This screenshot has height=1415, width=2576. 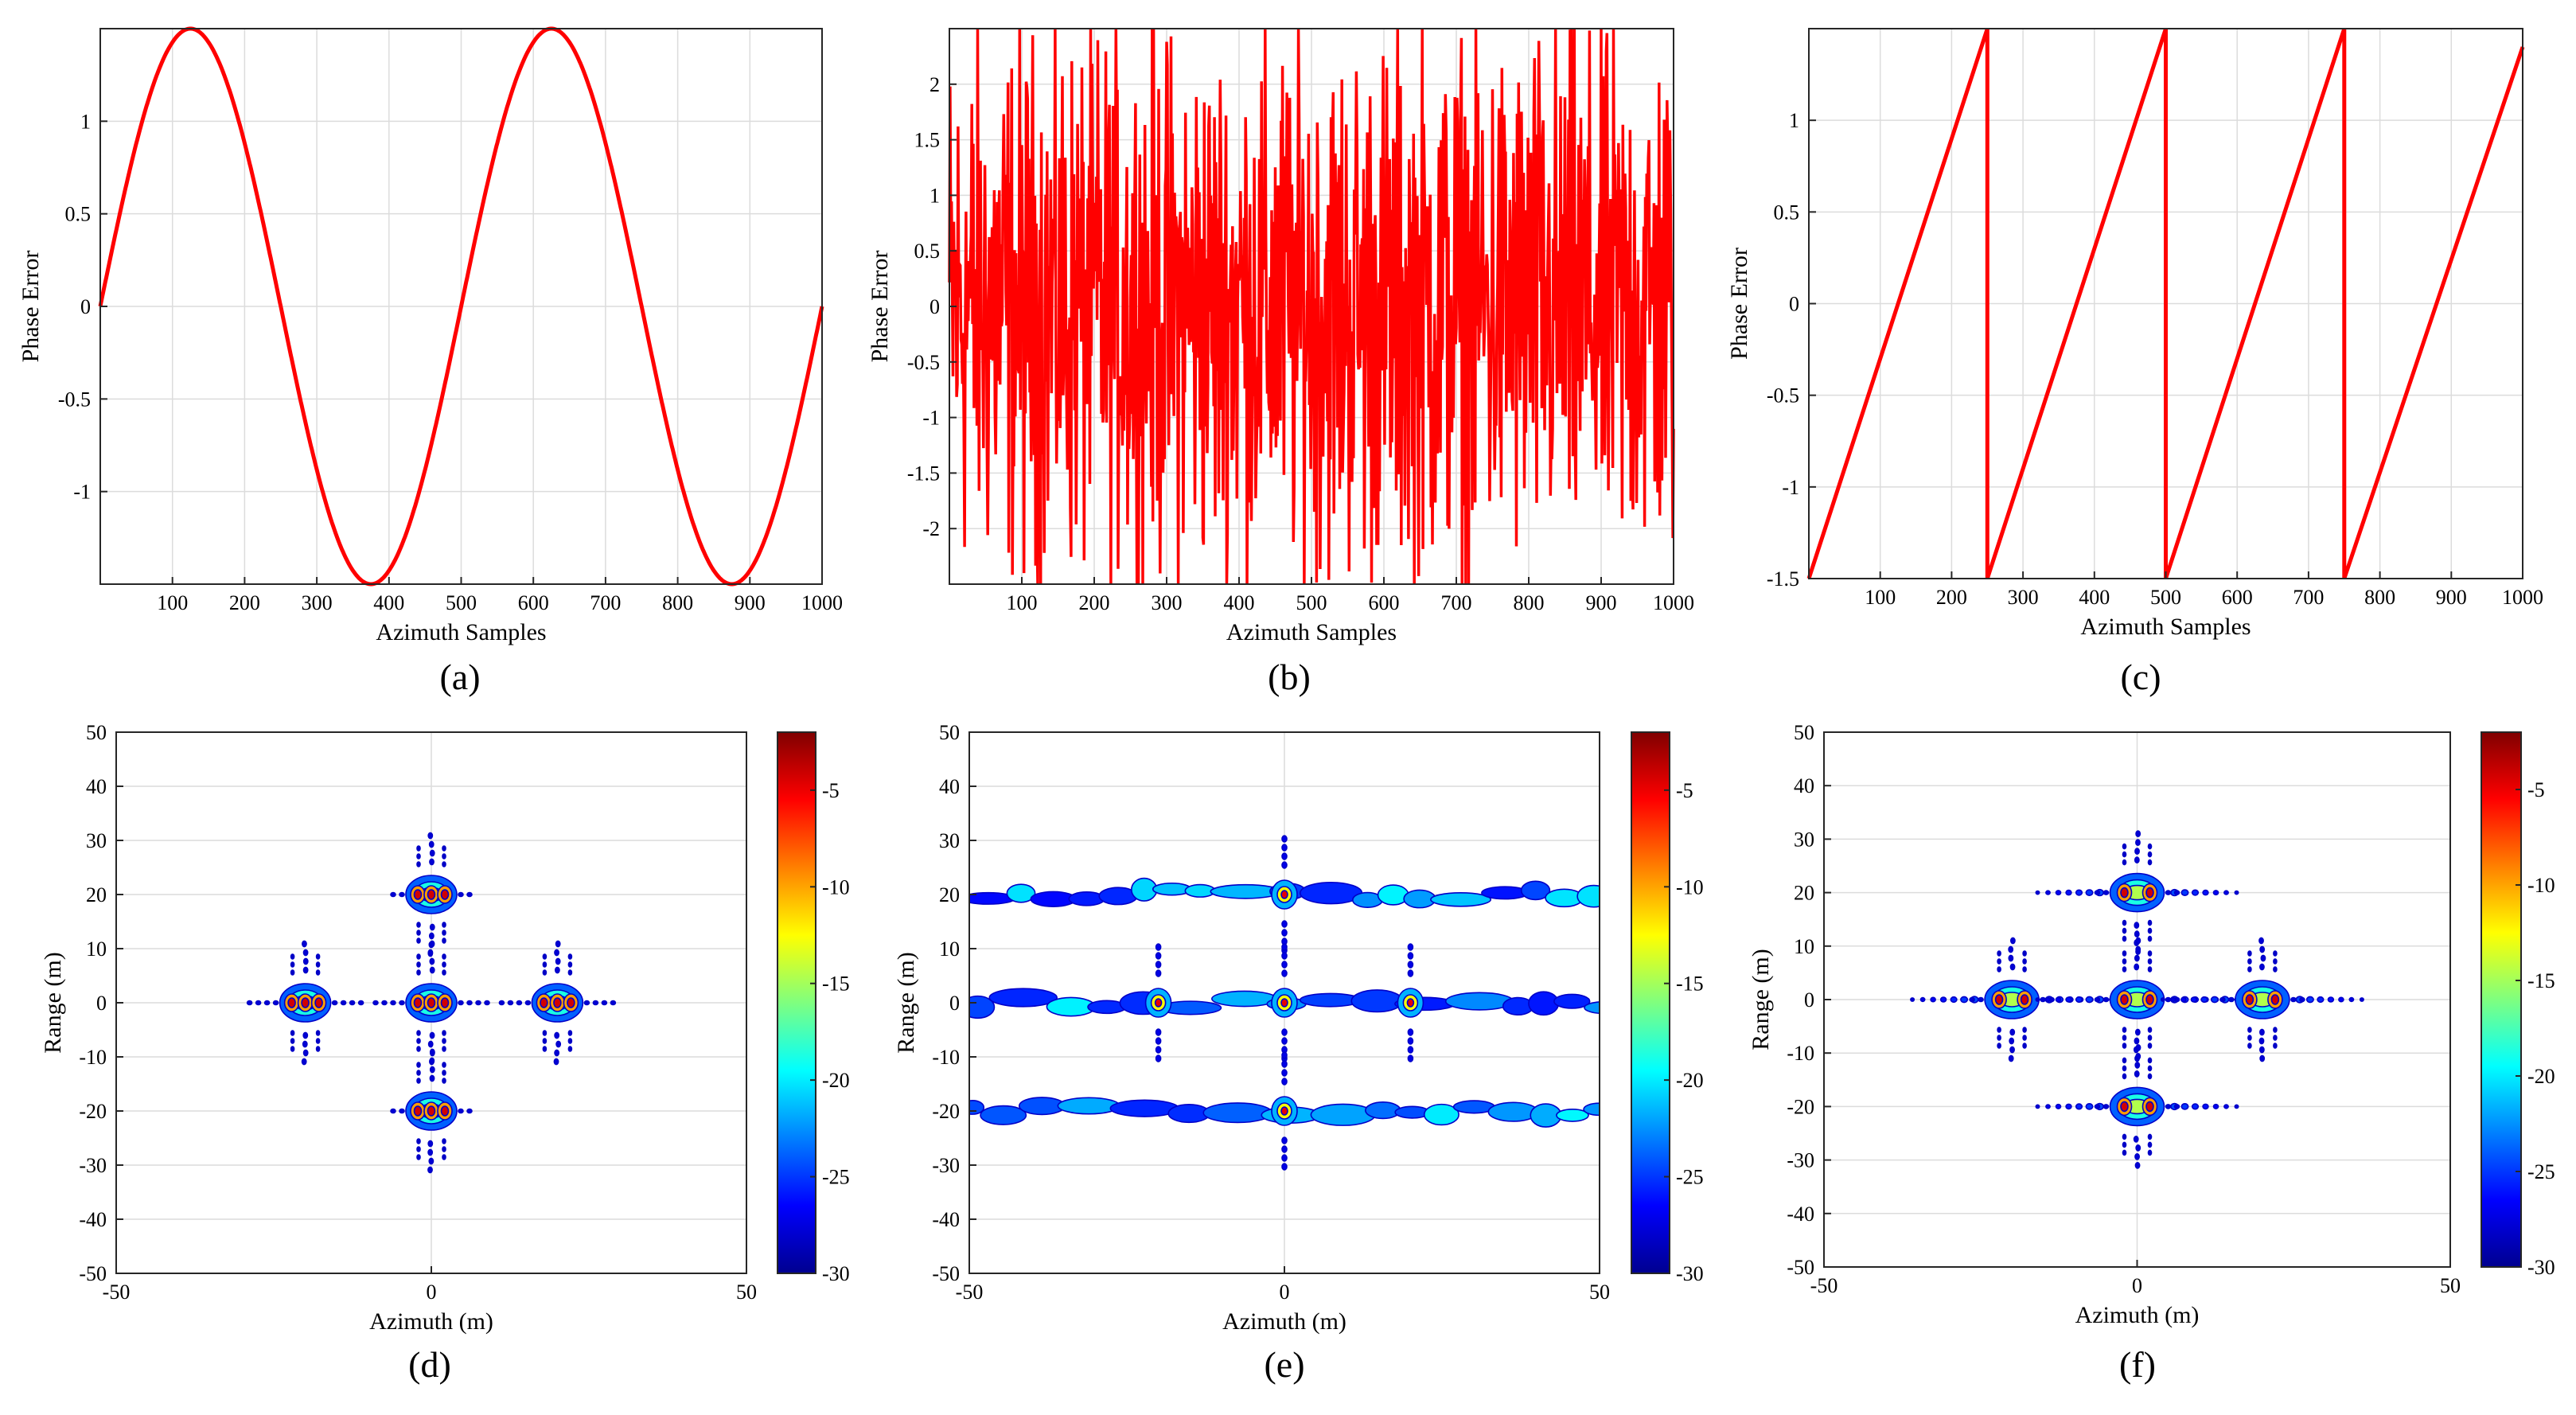 I want to click on colorbar-tick-label: -30, so click(x=836, y=1273).